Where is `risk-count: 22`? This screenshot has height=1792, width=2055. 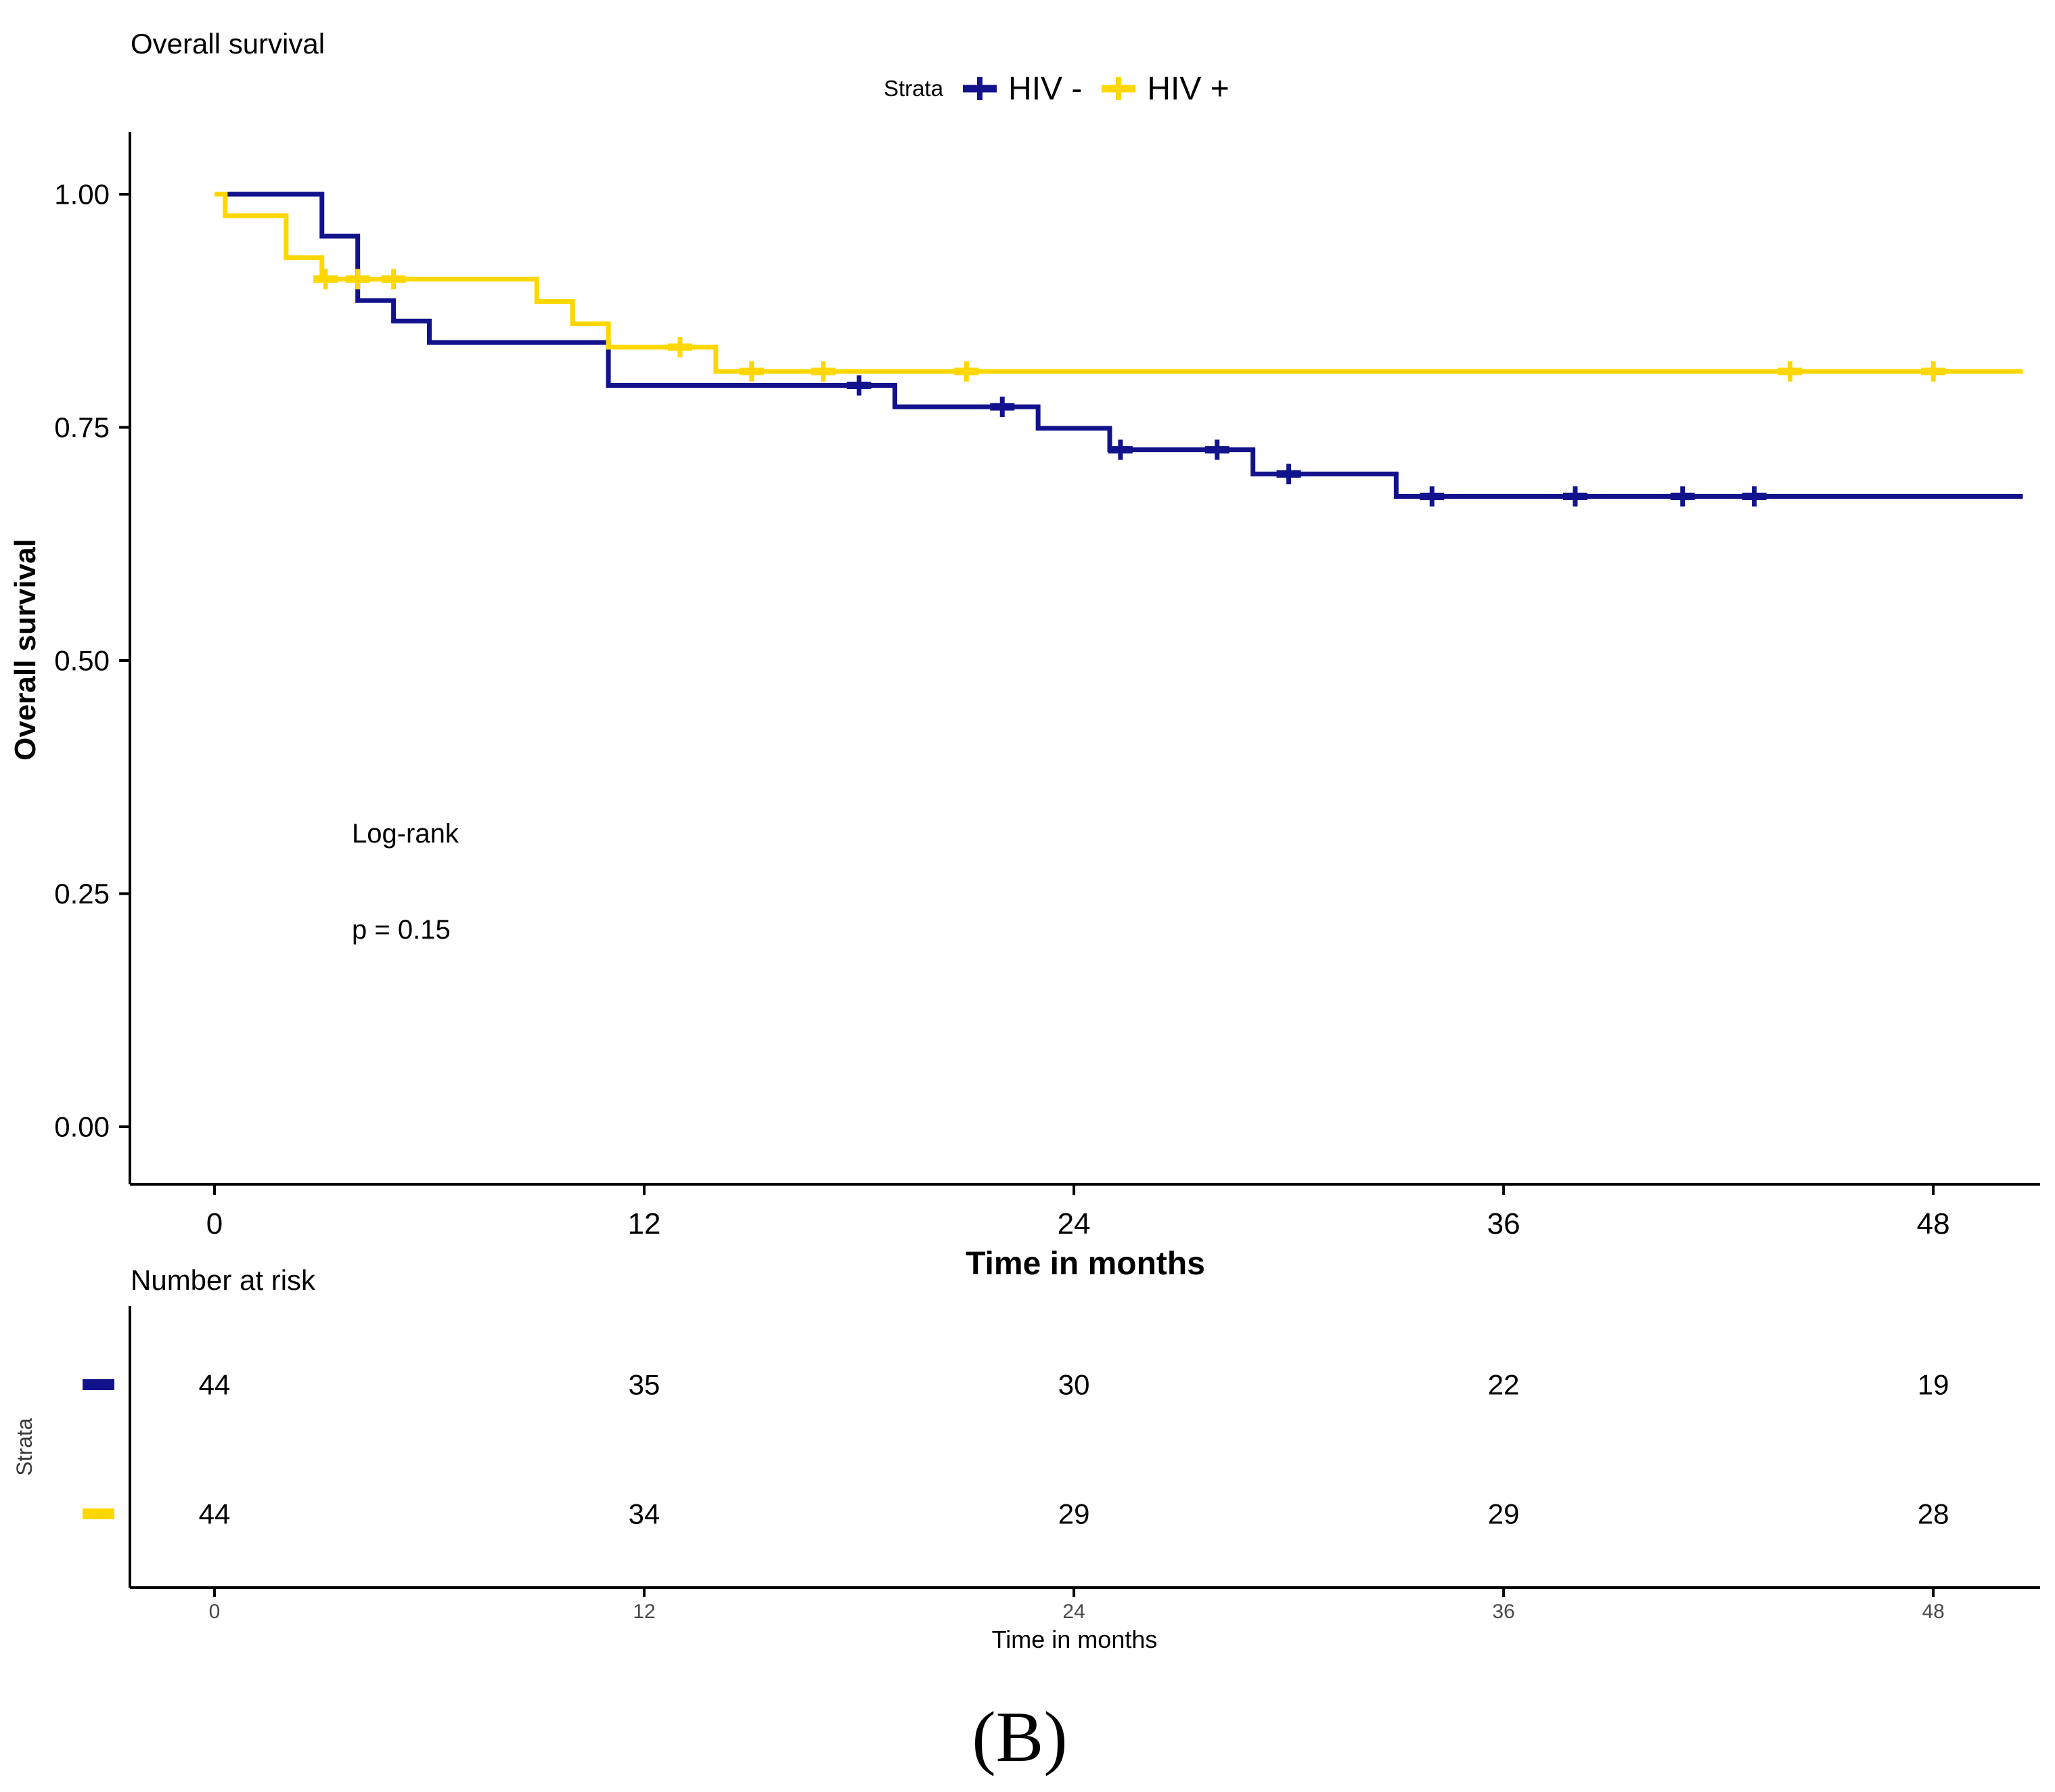 risk-count: 22 is located at coordinates (1504, 1385).